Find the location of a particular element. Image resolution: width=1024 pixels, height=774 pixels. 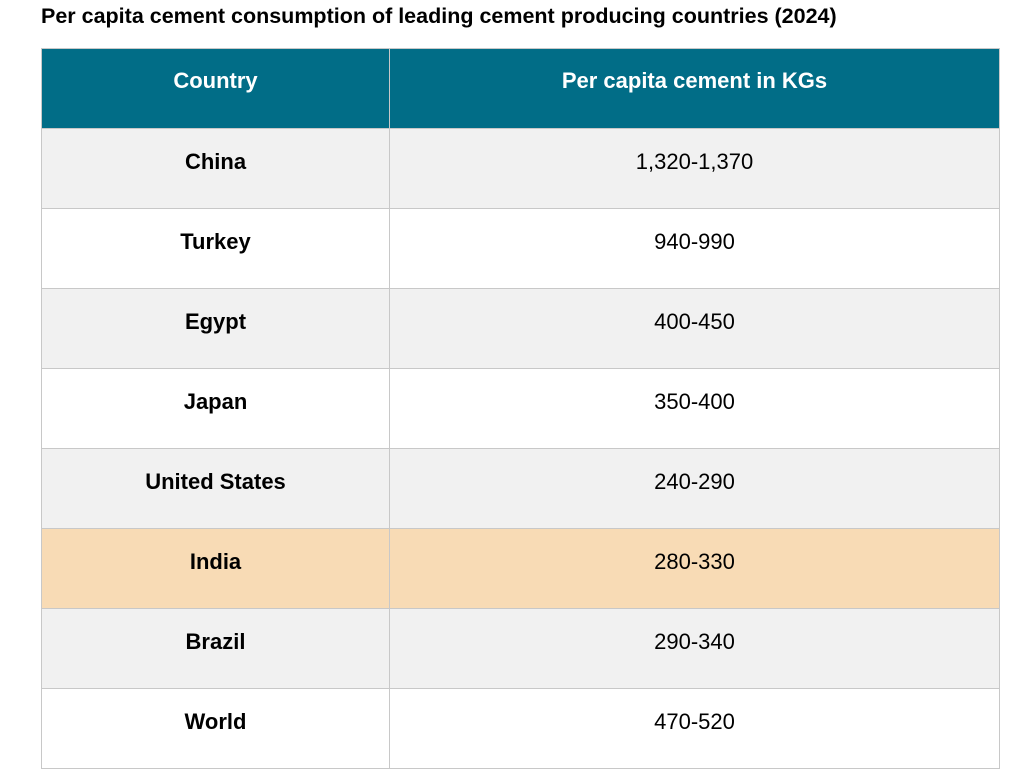

country-cell: China is located at coordinates (215, 168).